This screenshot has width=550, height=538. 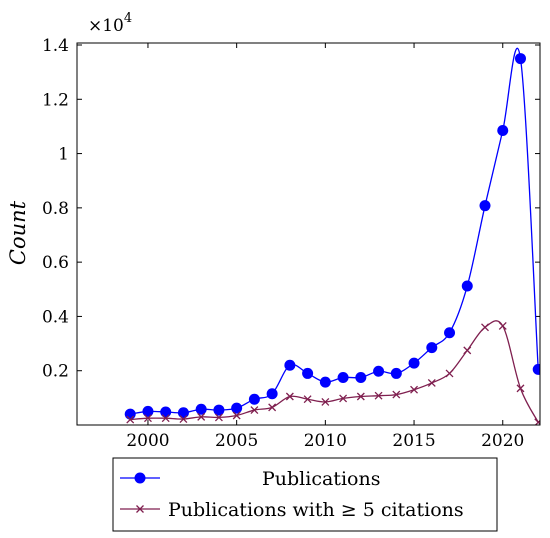 What do you see at coordinates (250, 479) in the screenshot?
I see `legend-entry-publications: Publications` at bounding box center [250, 479].